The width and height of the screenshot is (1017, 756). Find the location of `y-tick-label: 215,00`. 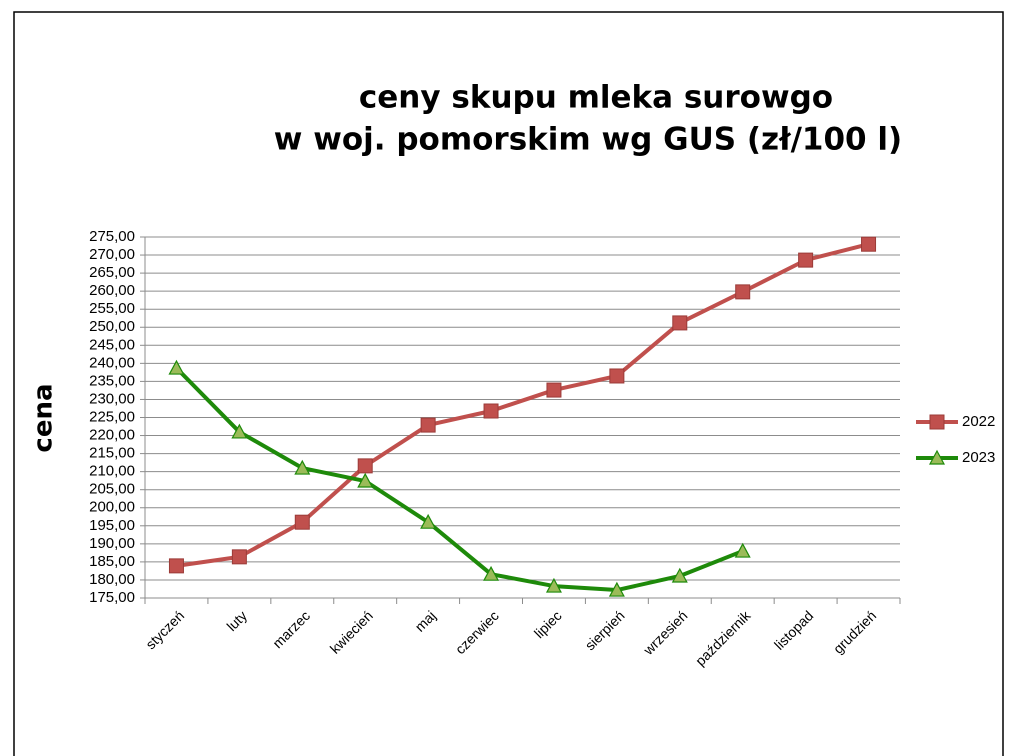

y-tick-label: 215,00 is located at coordinates (112, 453).